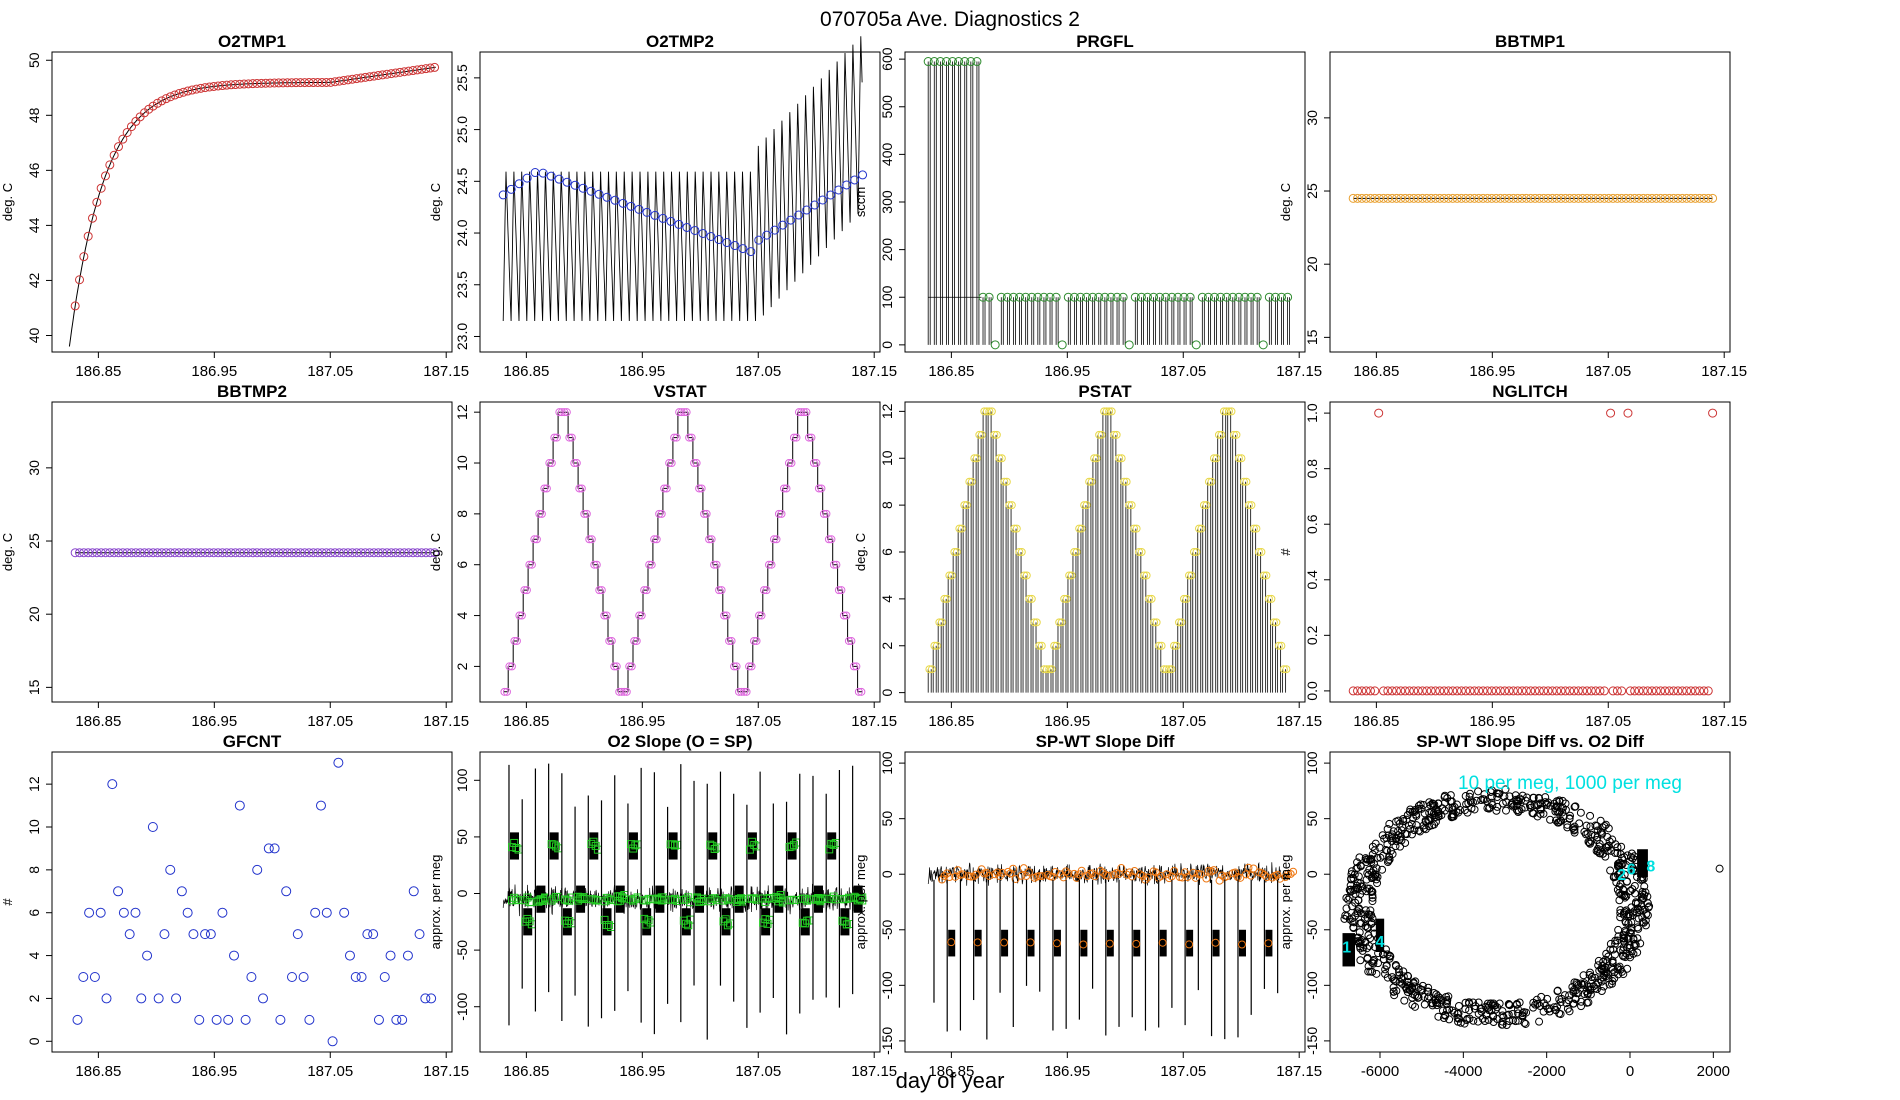 The width and height of the screenshot is (1900, 1100). I want to click on plot-annotation: 10 per meg, 1000 per meg, so click(1570, 783).